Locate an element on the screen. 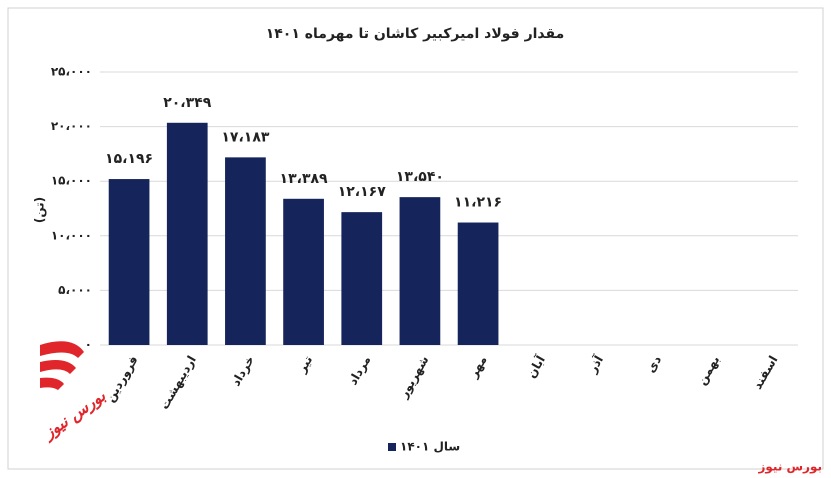  y-tick-label: ۲۰،۰۰۰ is located at coordinates (71, 126).